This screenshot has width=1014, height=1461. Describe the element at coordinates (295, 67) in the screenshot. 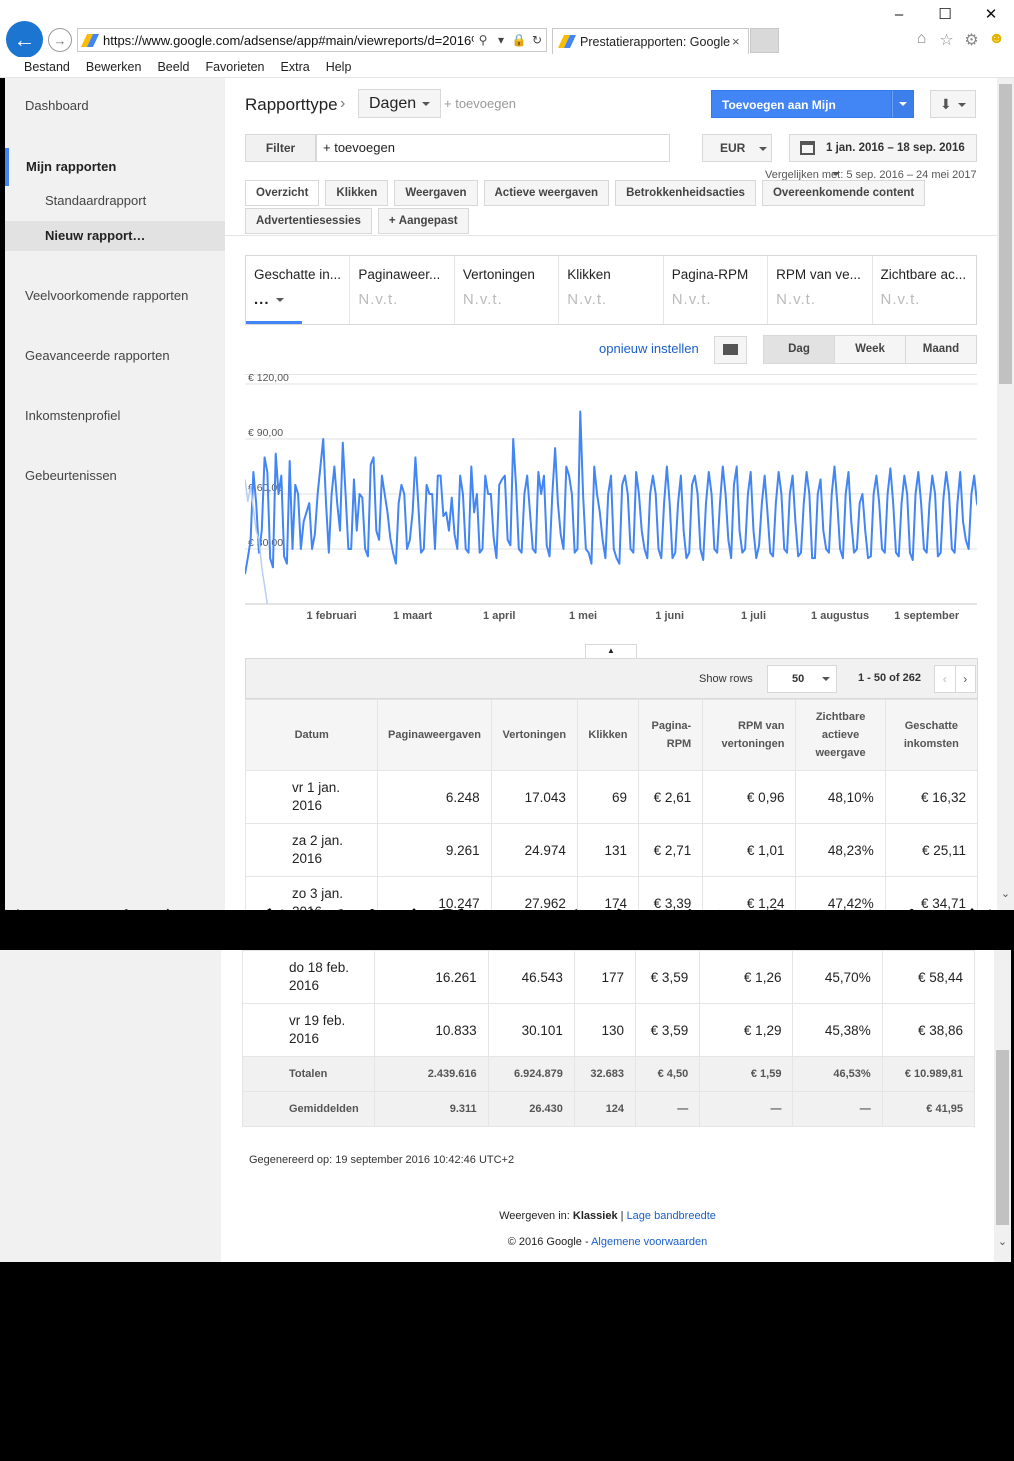

I see `menu-extra: Extra` at that location.